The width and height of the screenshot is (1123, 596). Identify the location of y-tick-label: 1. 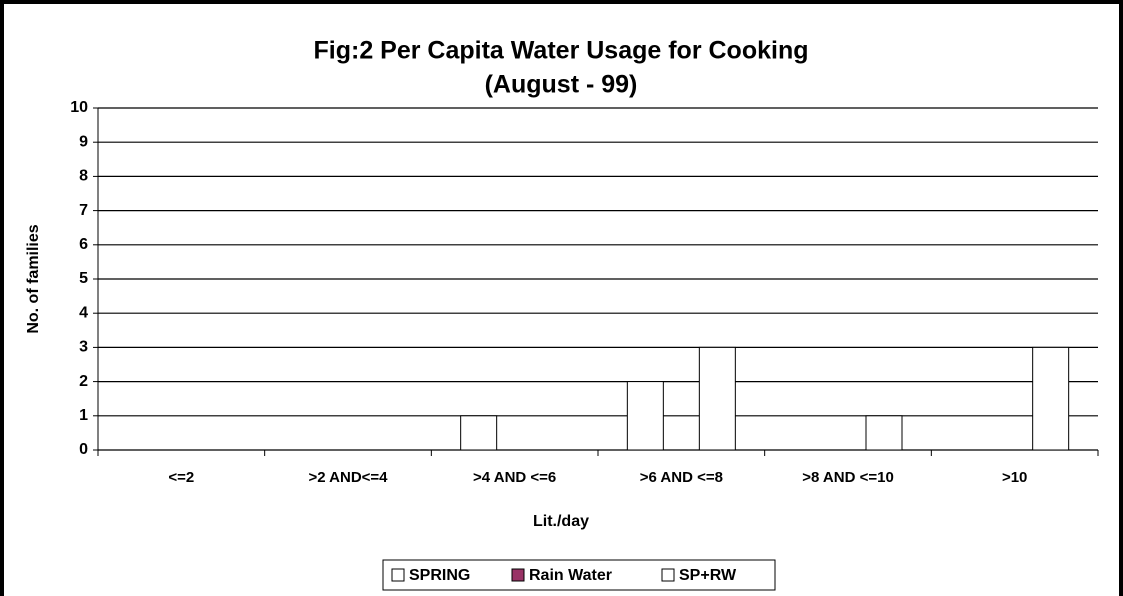
(83, 415).